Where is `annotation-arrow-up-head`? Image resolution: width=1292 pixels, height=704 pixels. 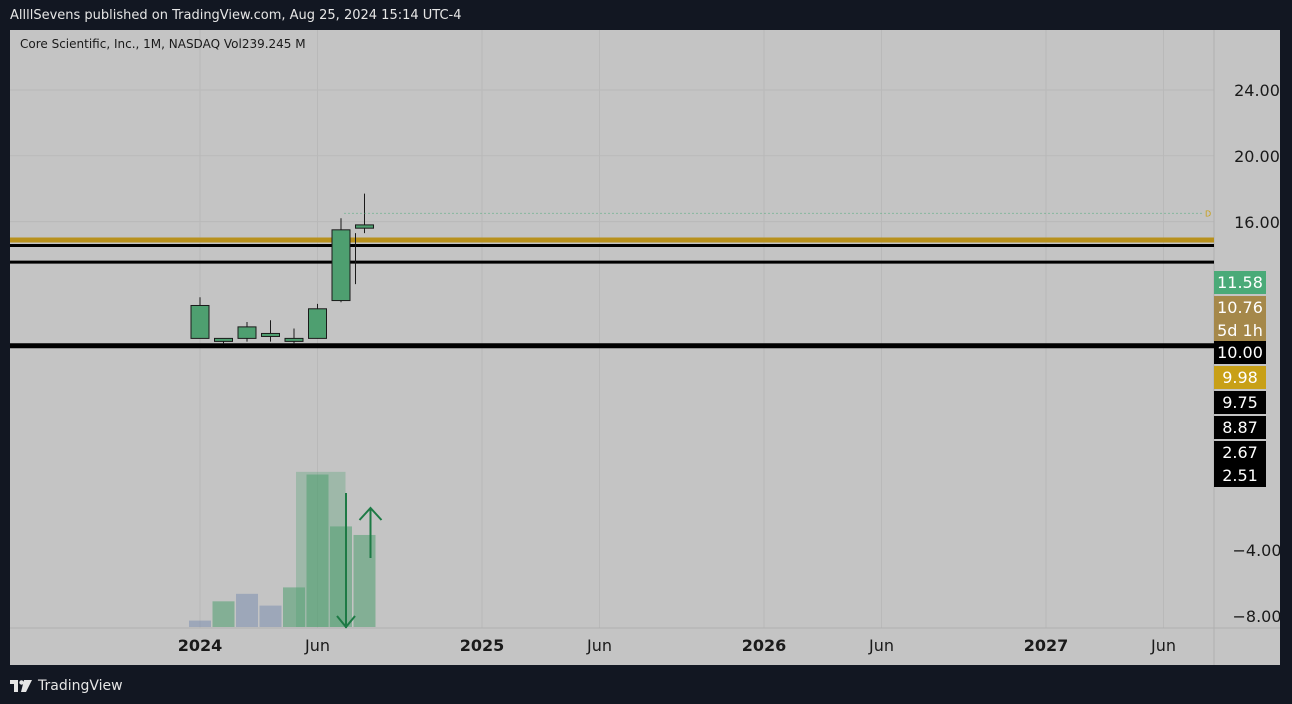 annotation-arrow-up-head is located at coordinates (370, 513).